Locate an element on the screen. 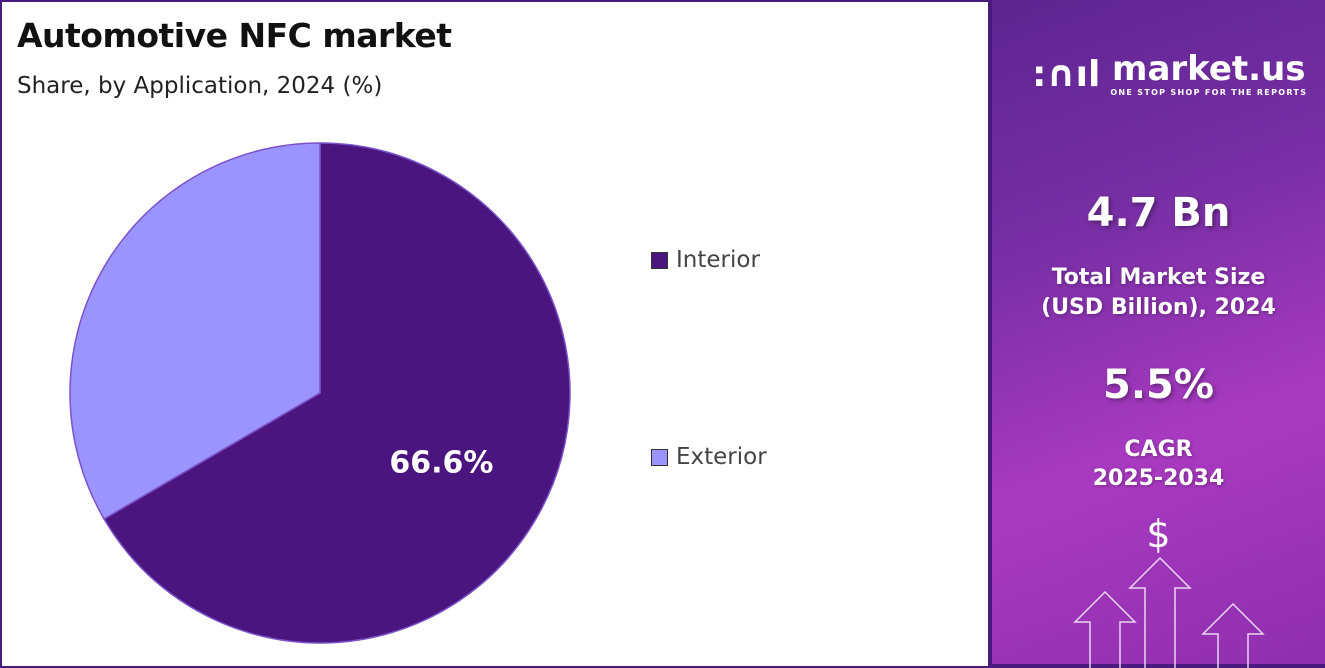  logo-name: market.us is located at coordinates (1209, 69).